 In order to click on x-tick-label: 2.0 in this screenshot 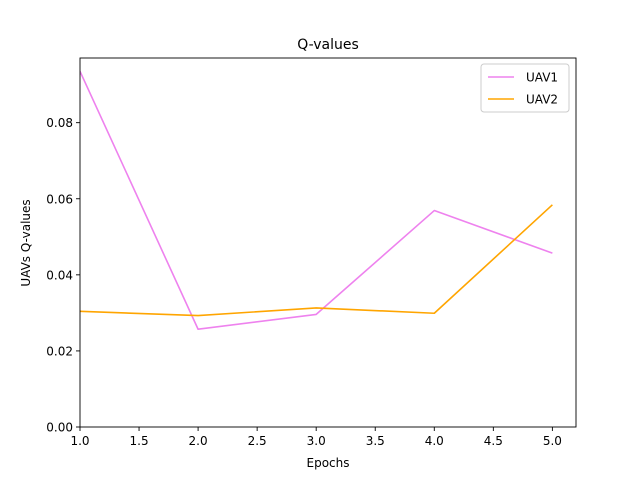, I will do `click(198, 441)`.